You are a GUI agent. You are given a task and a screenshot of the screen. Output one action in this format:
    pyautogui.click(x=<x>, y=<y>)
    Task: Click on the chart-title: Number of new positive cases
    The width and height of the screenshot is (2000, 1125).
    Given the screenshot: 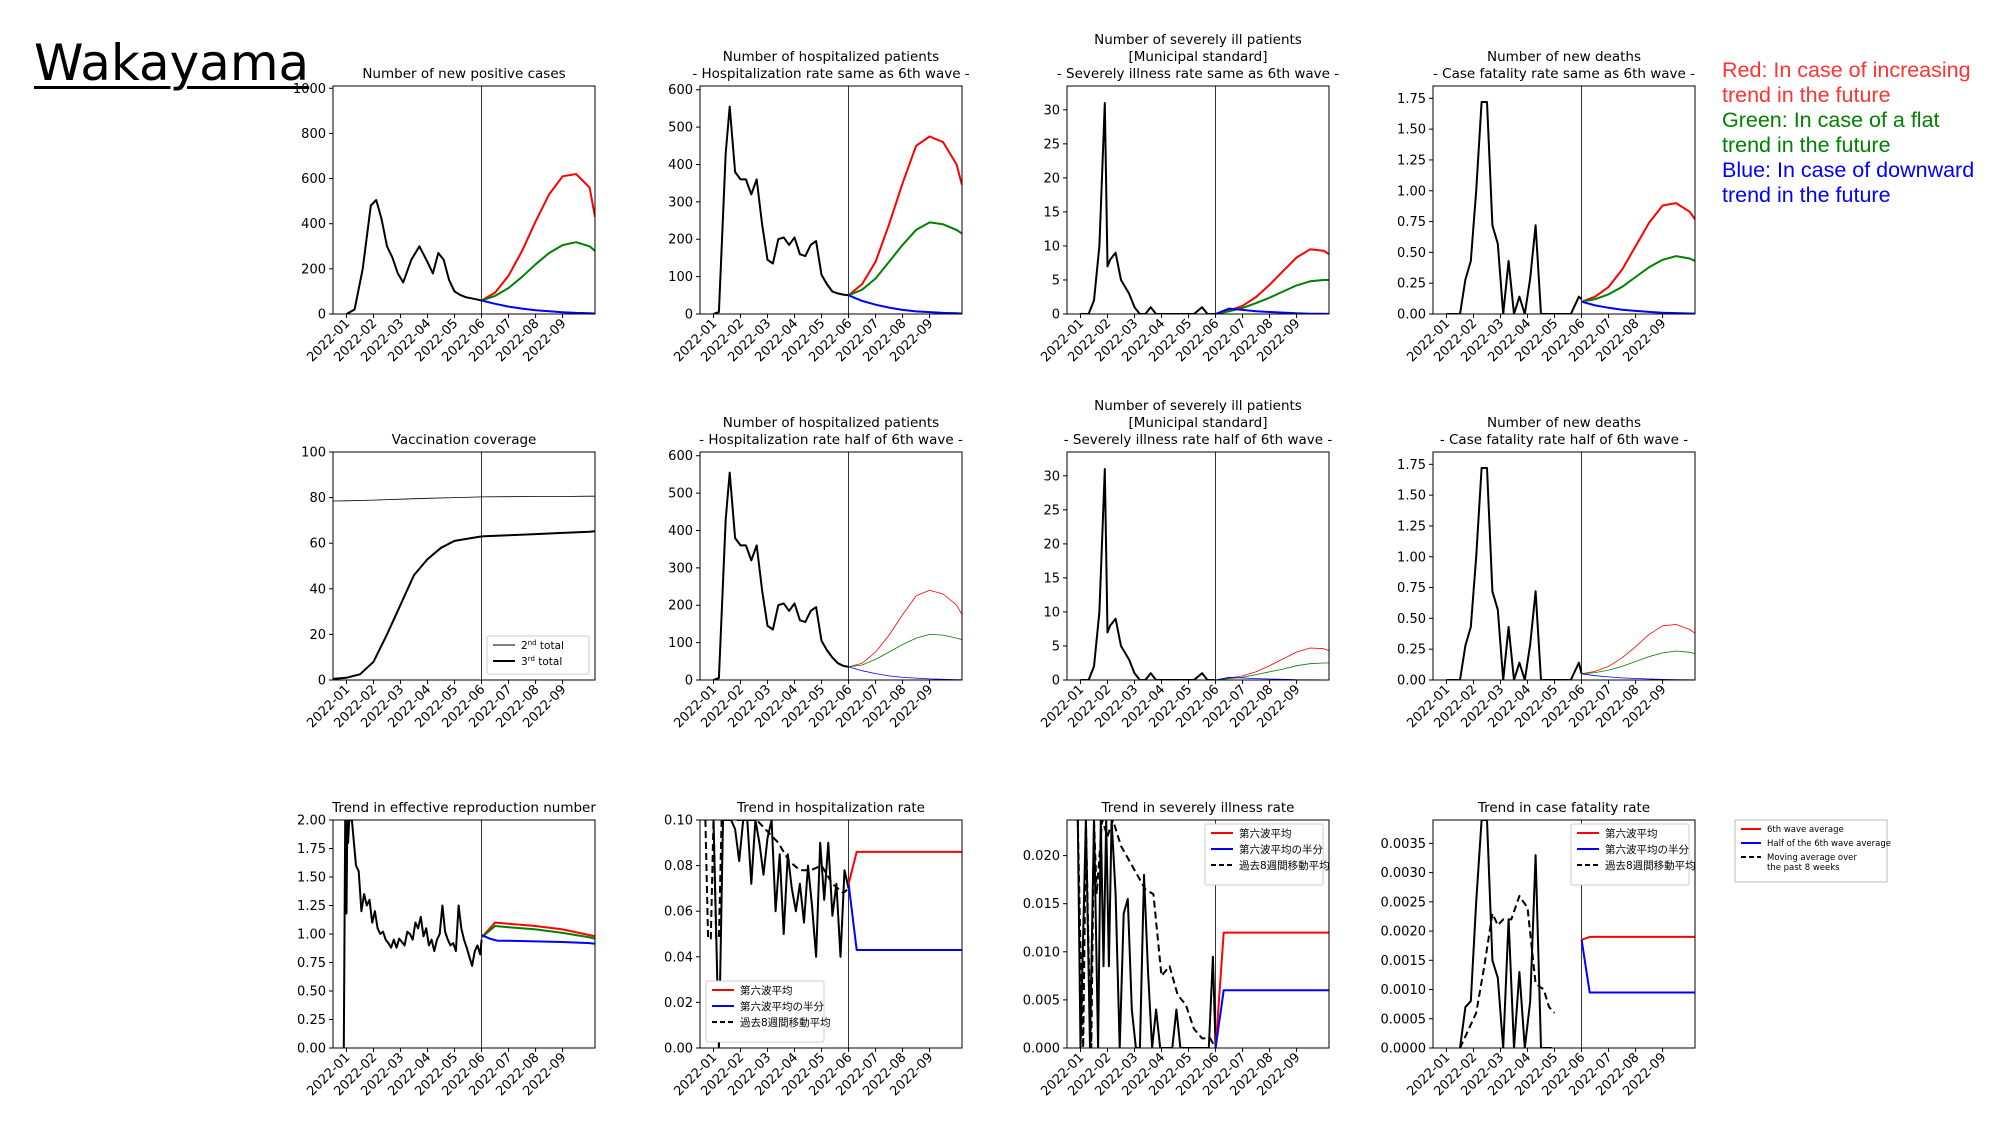 What is the action you would take?
    pyautogui.click(x=463, y=74)
    